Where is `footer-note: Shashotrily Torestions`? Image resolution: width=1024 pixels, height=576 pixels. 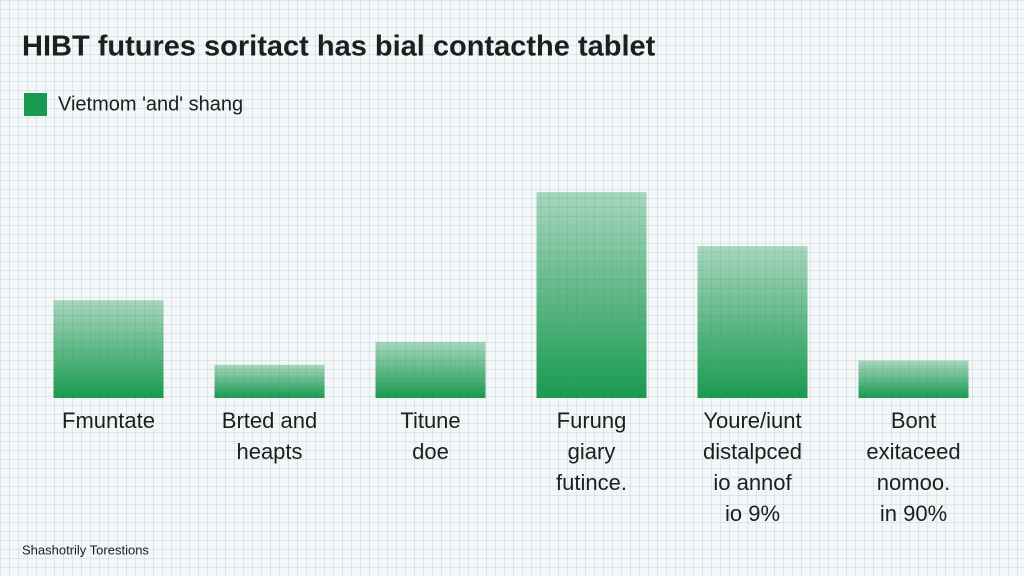
footer-note: Shashotrily Torestions is located at coordinates (85, 549).